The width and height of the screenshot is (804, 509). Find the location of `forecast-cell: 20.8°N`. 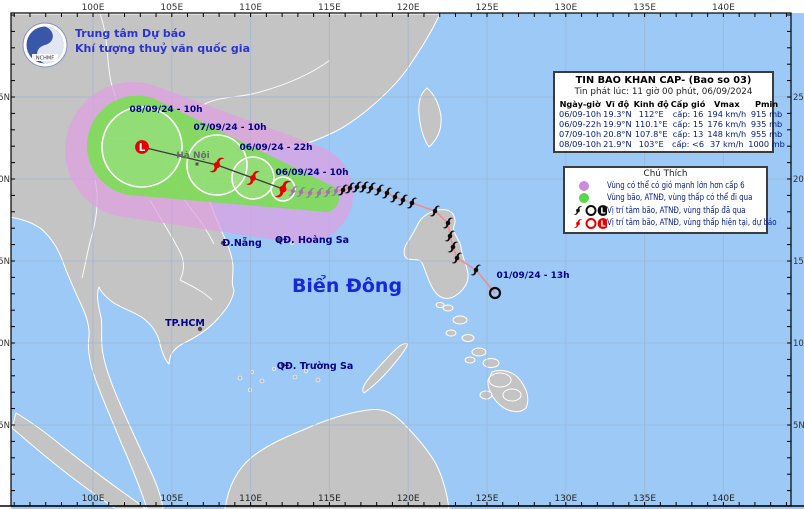

forecast-cell: 20.8°N is located at coordinates (617, 134).